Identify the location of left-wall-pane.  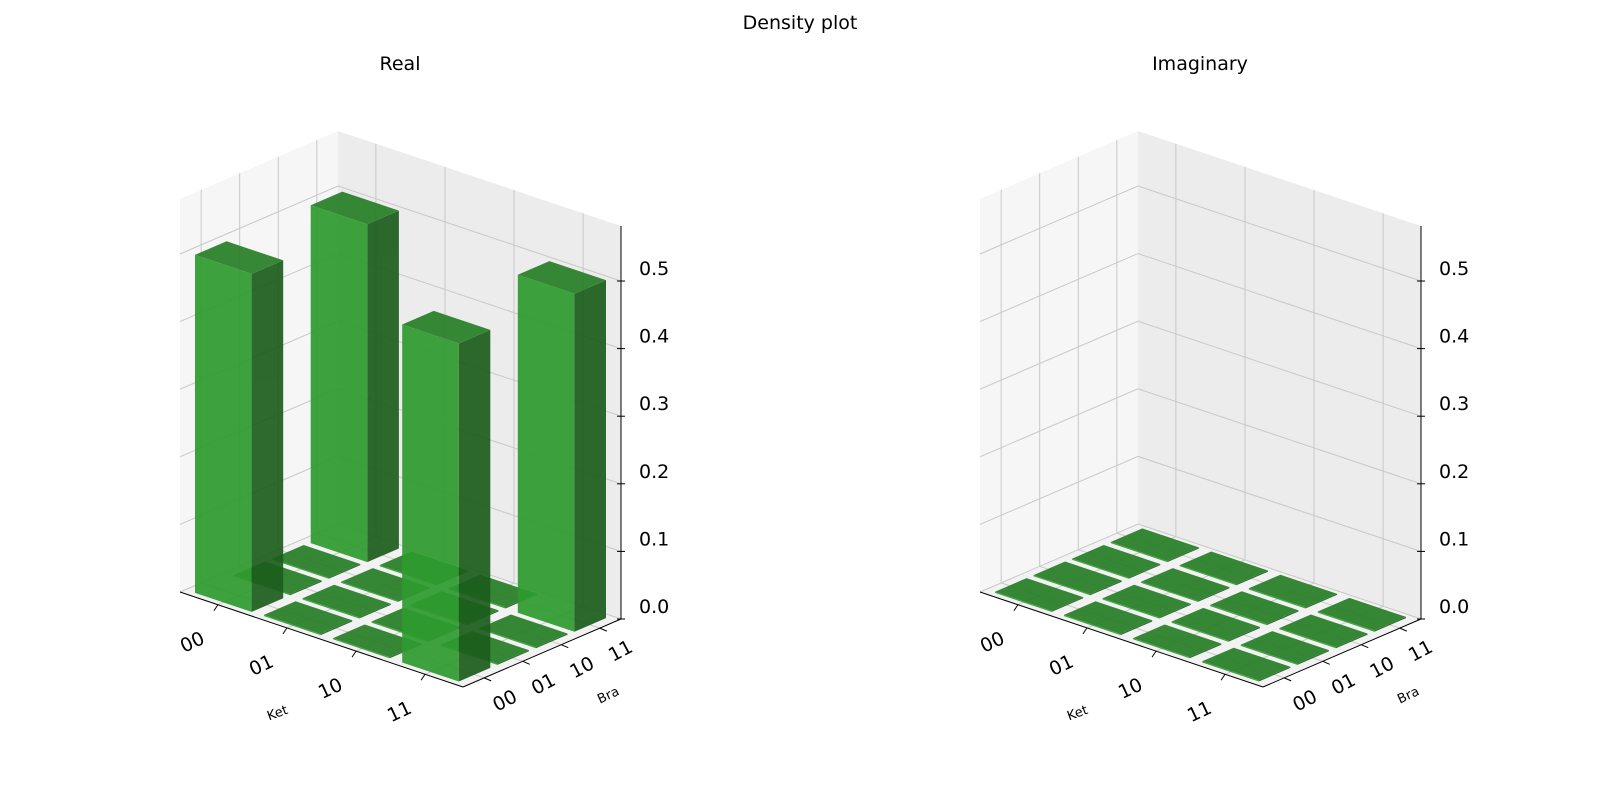
(1059, 361).